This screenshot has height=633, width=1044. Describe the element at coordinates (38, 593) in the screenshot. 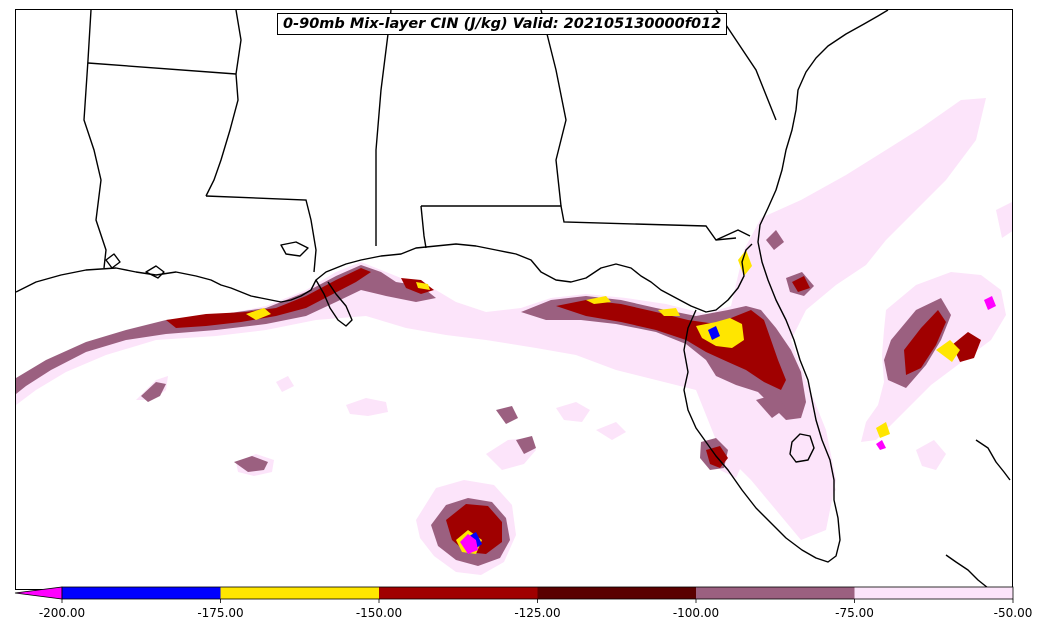

I see `colorbar-extend-low` at that location.